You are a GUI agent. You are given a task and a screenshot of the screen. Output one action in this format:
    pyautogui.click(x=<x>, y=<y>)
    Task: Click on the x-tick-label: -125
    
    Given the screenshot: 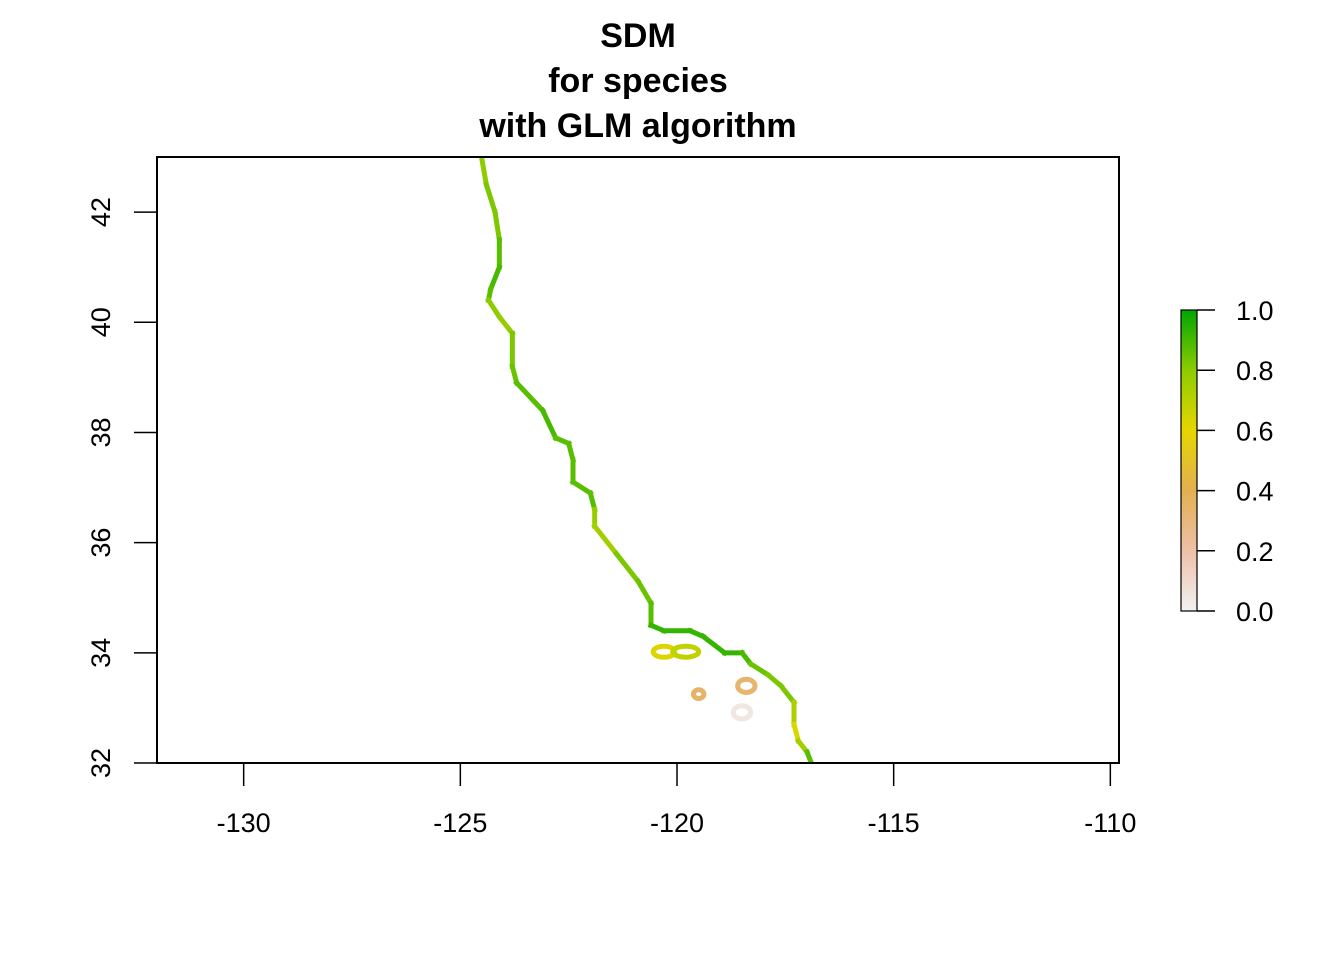 What is the action you would take?
    pyautogui.click(x=460, y=823)
    